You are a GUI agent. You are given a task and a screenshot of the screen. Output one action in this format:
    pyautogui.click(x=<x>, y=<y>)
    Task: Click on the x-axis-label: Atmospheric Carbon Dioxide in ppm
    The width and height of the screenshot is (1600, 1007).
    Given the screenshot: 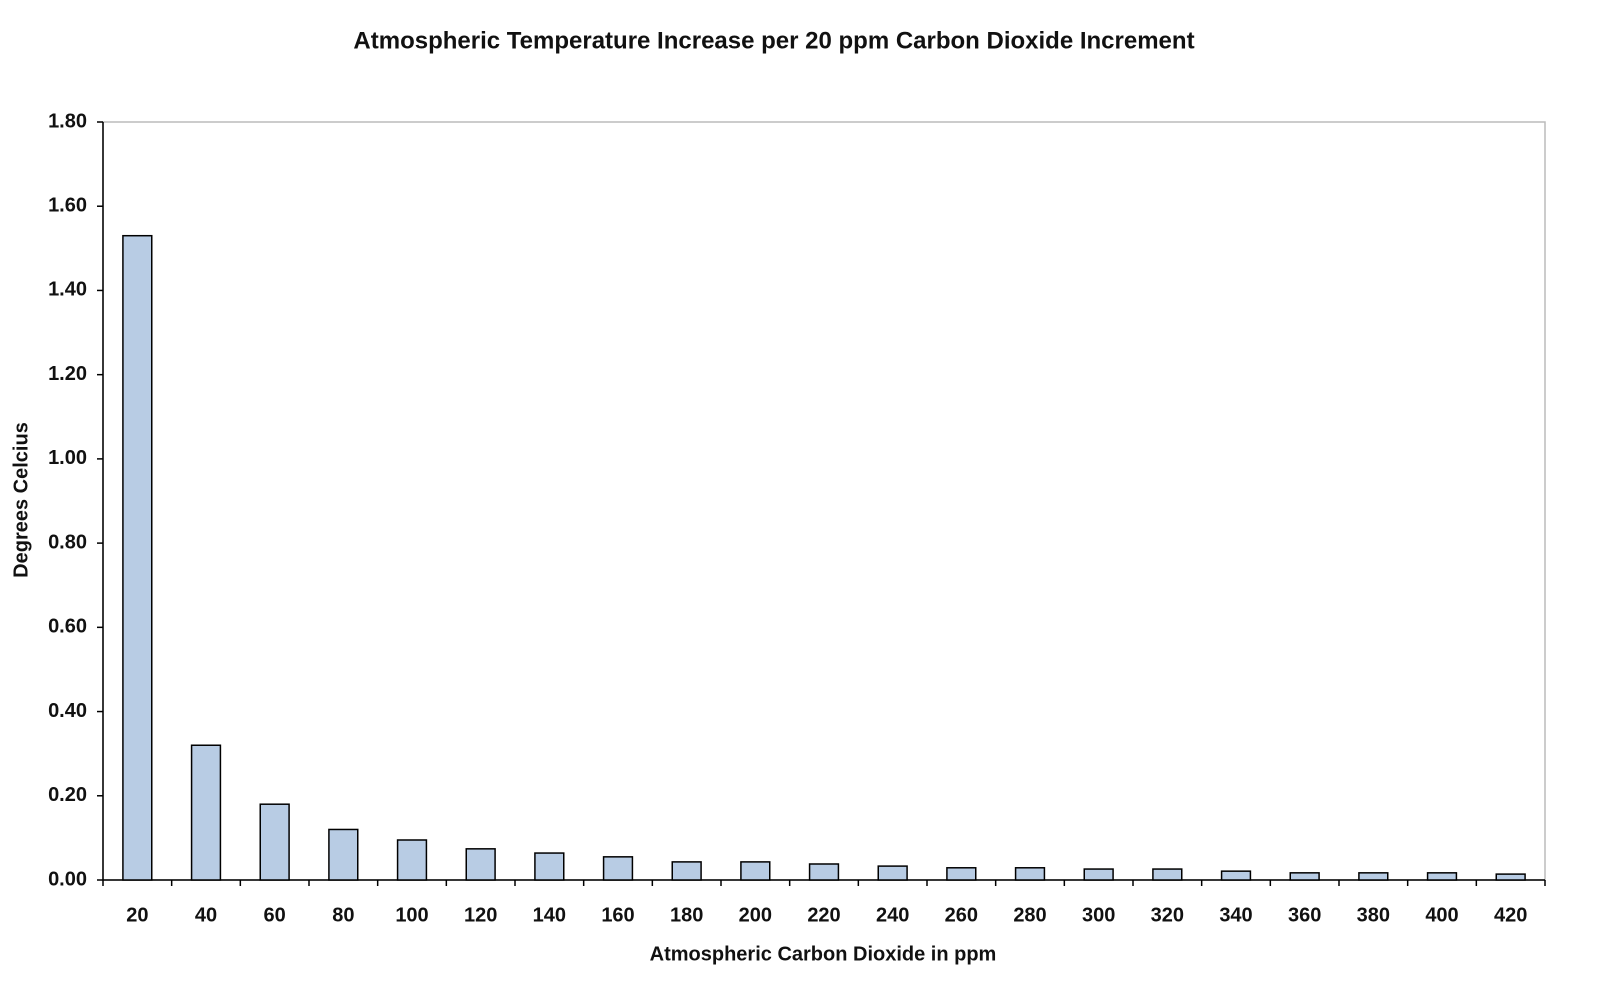 What is the action you would take?
    pyautogui.click(x=823, y=954)
    